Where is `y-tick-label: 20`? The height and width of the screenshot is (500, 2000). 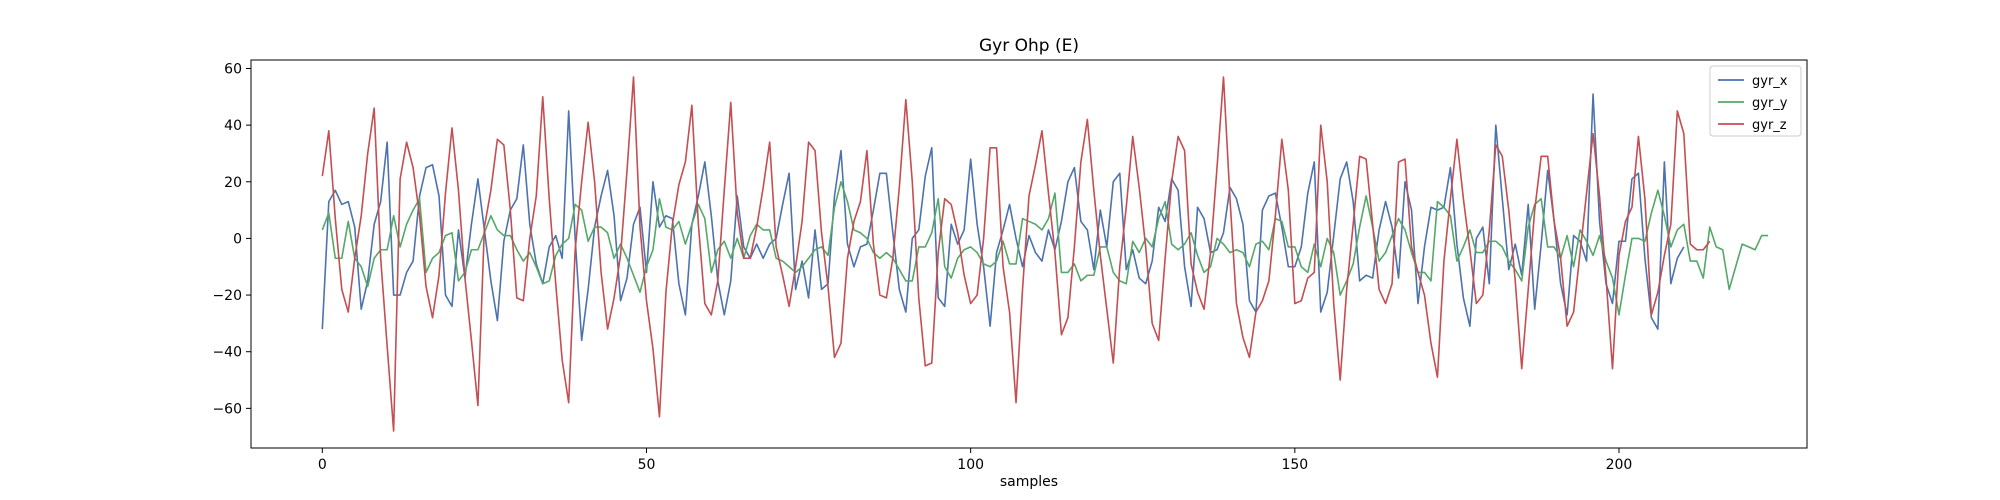
y-tick-label: 20 is located at coordinates (233, 183).